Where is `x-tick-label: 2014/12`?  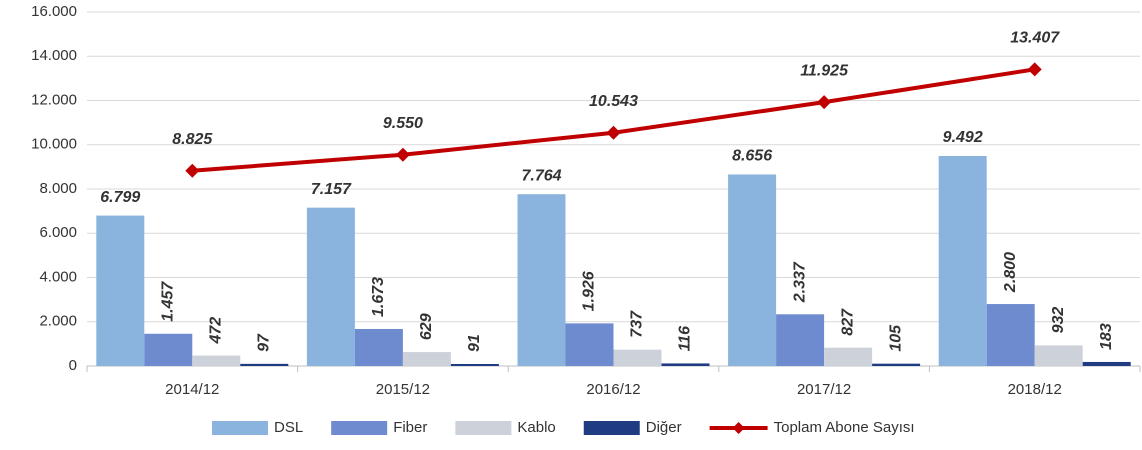
x-tick-label: 2014/12 is located at coordinates (192, 389).